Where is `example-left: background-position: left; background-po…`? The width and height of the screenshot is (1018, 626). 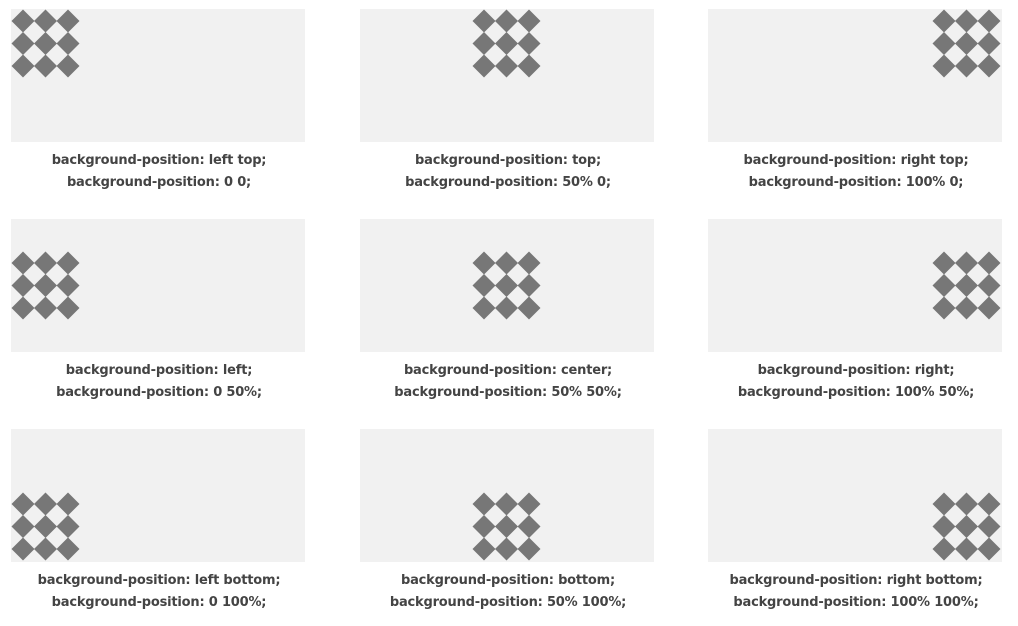
example-left: background-position: left; background-po… is located at coordinates (159, 311).